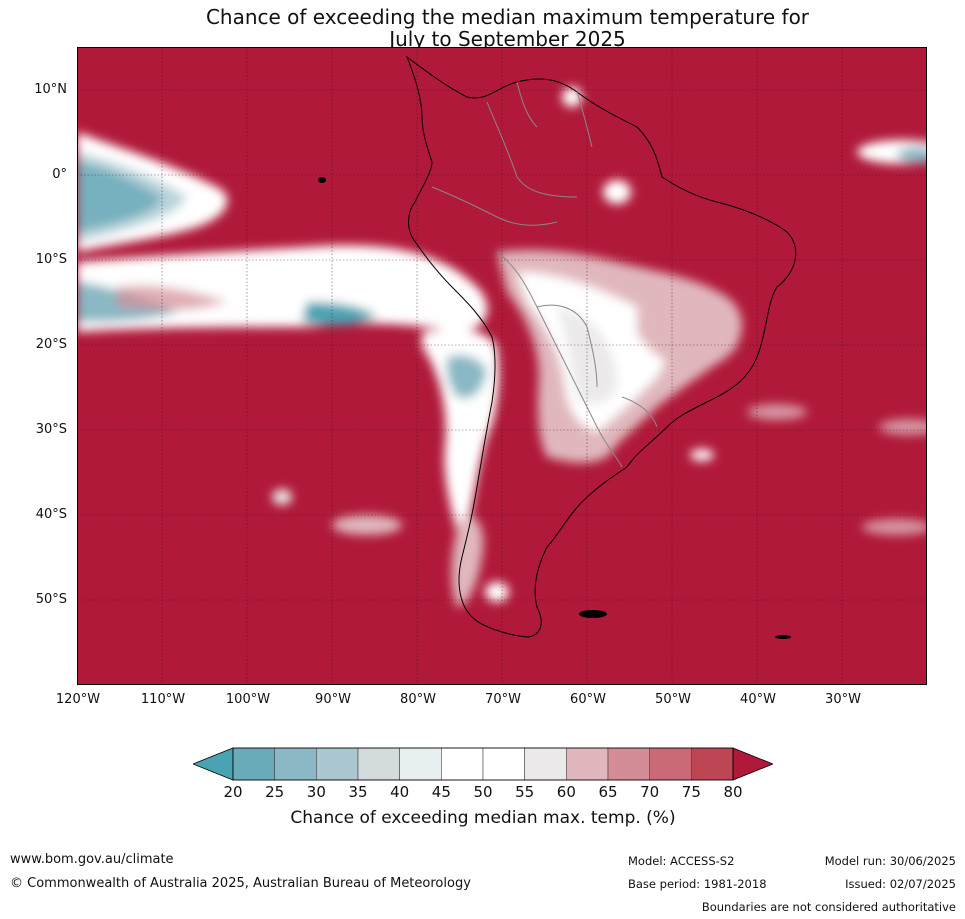 Image resolution: width=965 pixels, height=919 pixels. I want to click on amazon-mouth-patch, so click(617, 192).